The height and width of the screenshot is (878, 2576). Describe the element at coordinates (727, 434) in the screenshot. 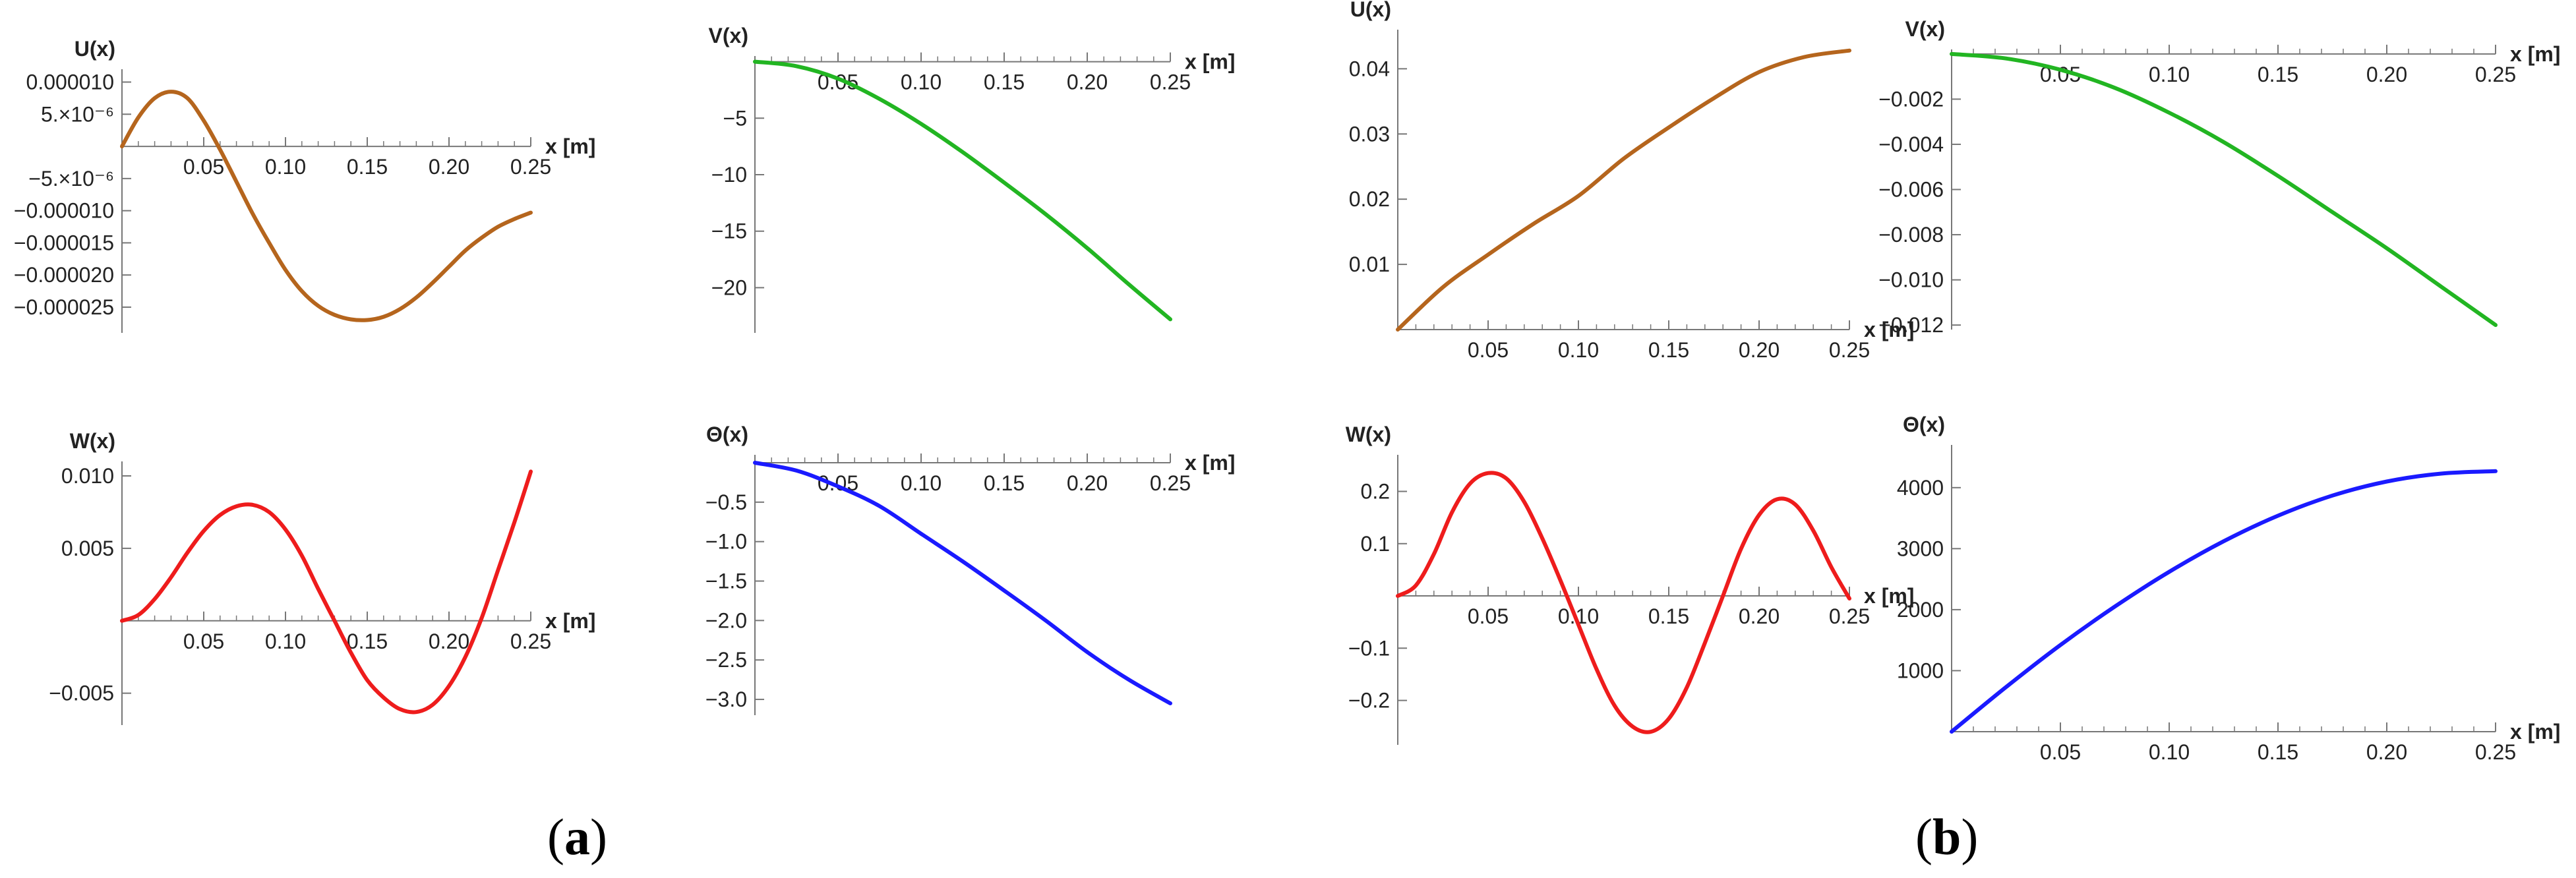

I see `y-axis-label: Θ(x)` at that location.